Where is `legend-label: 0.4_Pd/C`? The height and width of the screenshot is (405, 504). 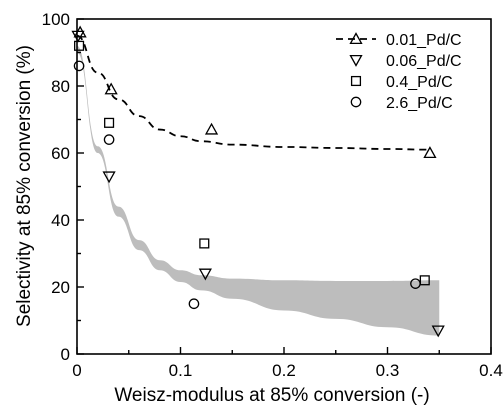 legend-label: 0.4_Pd/C is located at coordinates (419, 82).